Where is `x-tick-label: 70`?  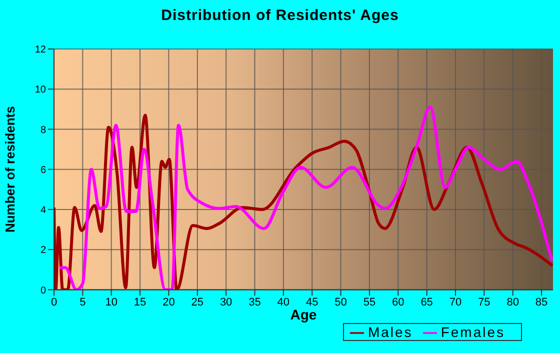
x-tick-label: 70 is located at coordinates (455, 302).